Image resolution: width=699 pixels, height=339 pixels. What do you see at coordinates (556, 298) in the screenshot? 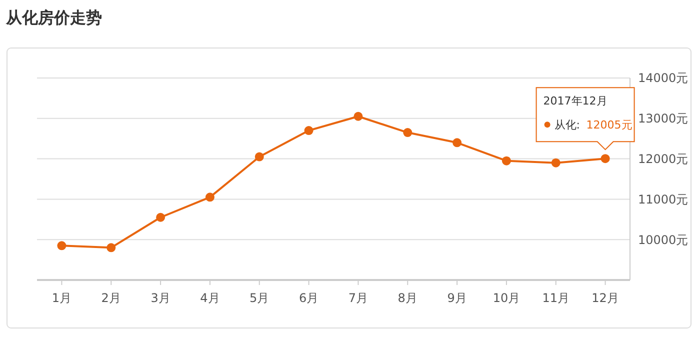
I see `x-tick-label: 11月` at bounding box center [556, 298].